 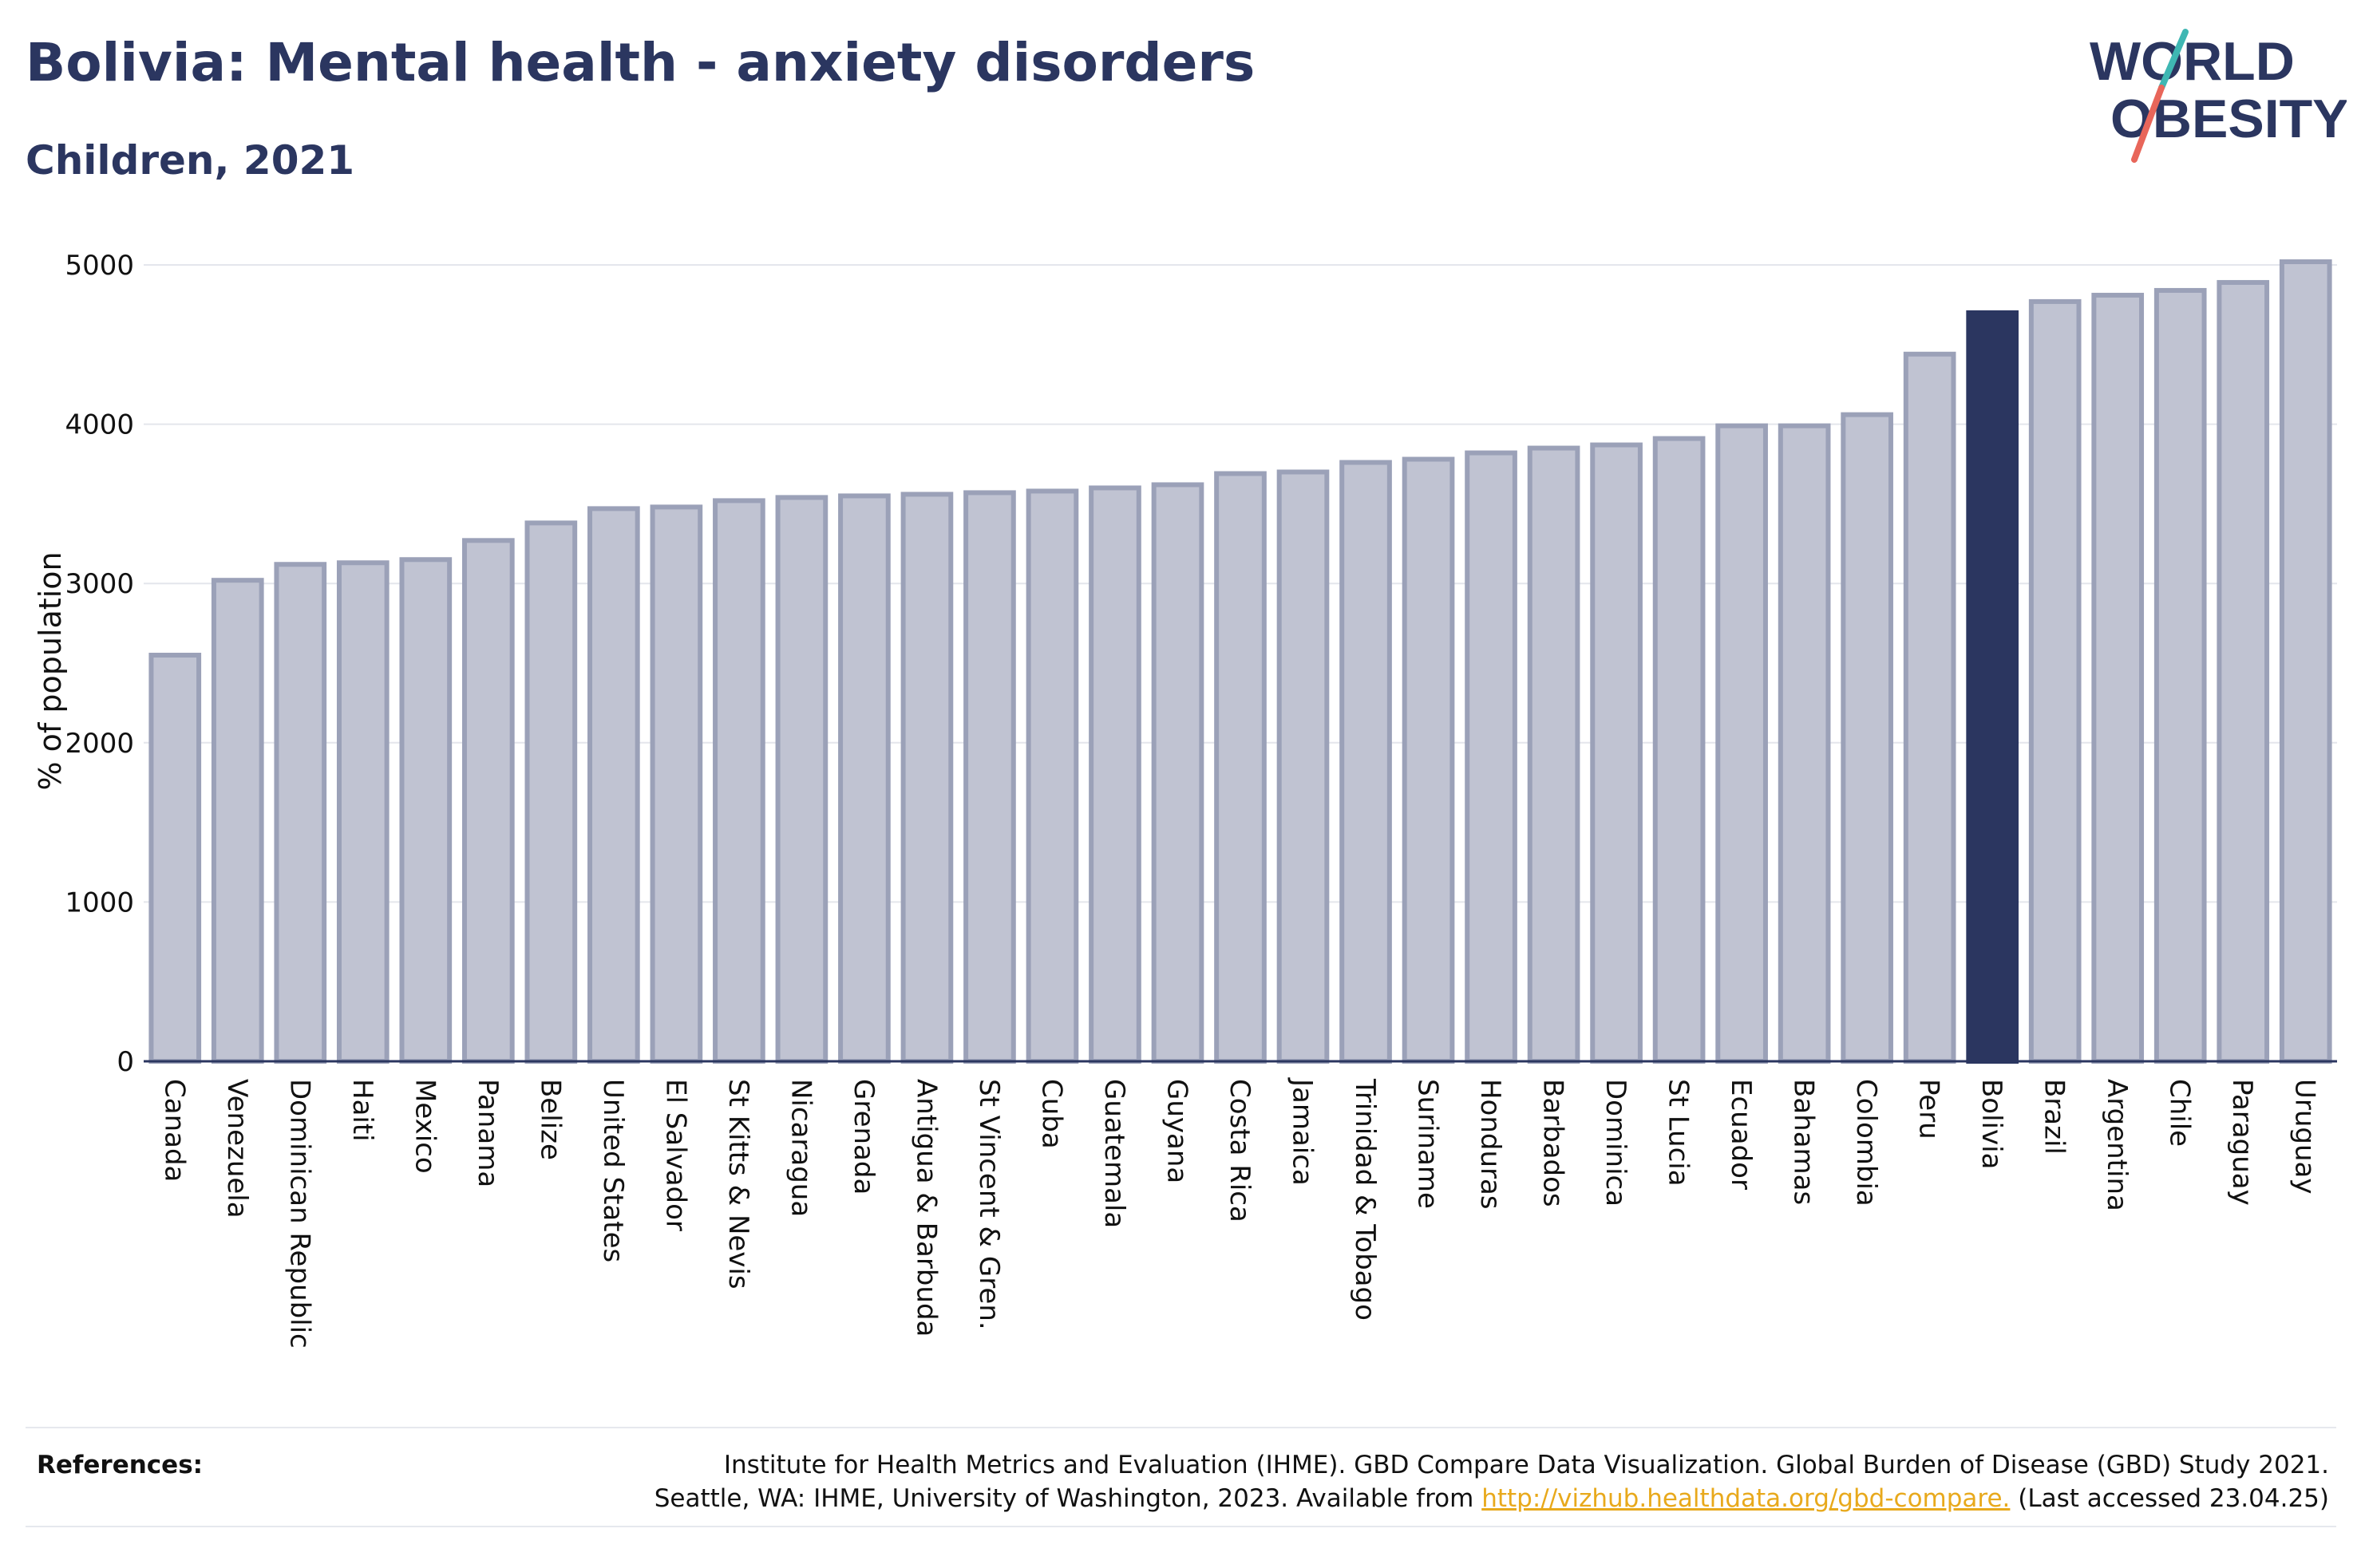 What do you see at coordinates (1991, 1124) in the screenshot?
I see `x-tick-label: Bolivia` at bounding box center [1991, 1124].